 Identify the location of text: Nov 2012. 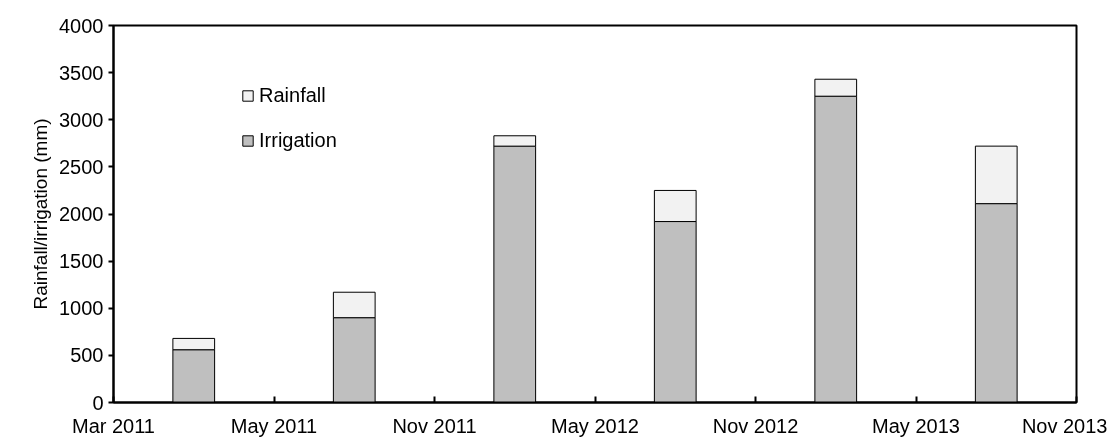
(755, 425).